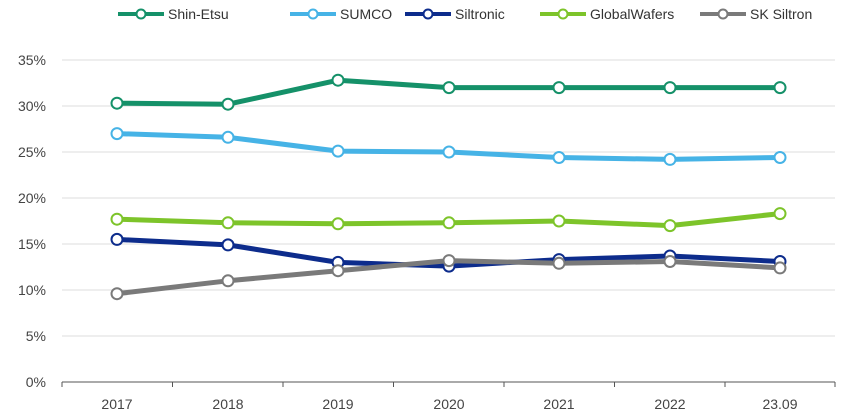 The height and width of the screenshot is (415, 855). What do you see at coordinates (669, 404) in the screenshot?
I see `x-tick-label: 2022` at bounding box center [669, 404].